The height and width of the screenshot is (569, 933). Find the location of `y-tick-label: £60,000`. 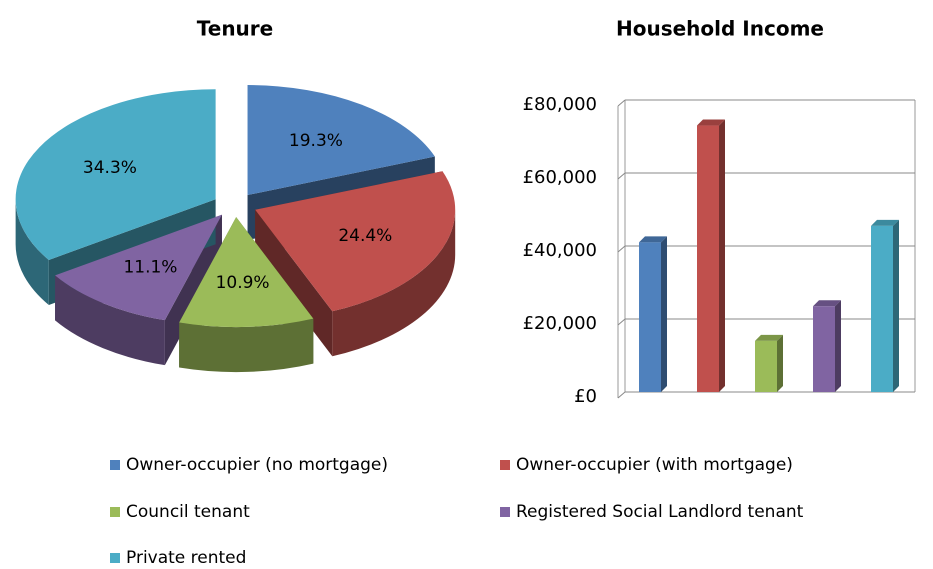

y-tick-label: £60,000 is located at coordinates (560, 177).